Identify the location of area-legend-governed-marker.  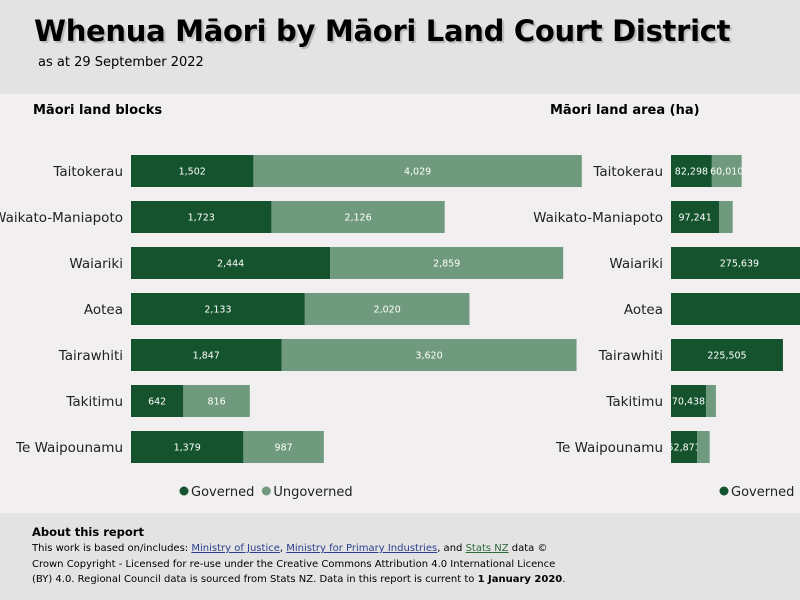
(724, 491).